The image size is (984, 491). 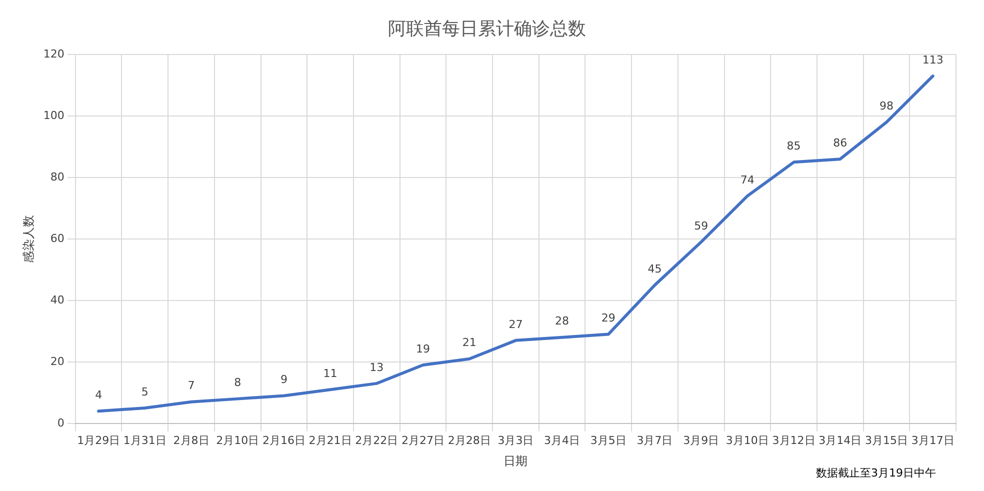 I want to click on x-tick-label: 1月31日, so click(x=144, y=440).